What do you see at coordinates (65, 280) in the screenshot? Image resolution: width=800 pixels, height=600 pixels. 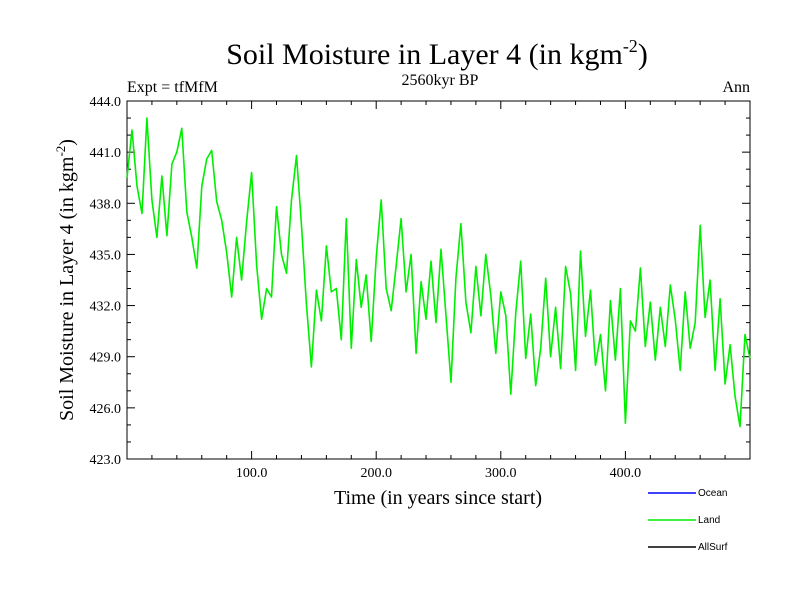 I see `y-axis-label: Soil Moisture in Layer 4 (in kgm-2)` at bounding box center [65, 280].